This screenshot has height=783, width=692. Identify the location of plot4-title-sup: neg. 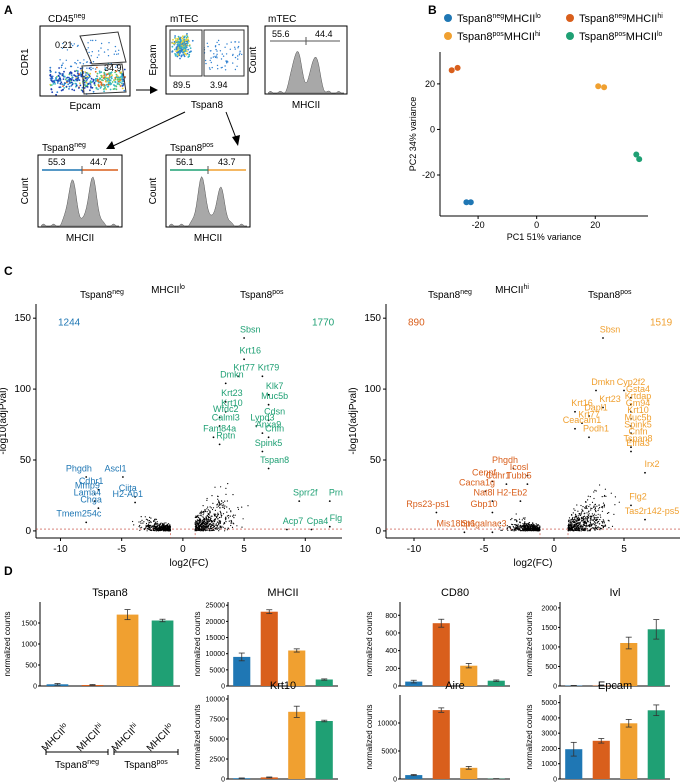
(80, 145).